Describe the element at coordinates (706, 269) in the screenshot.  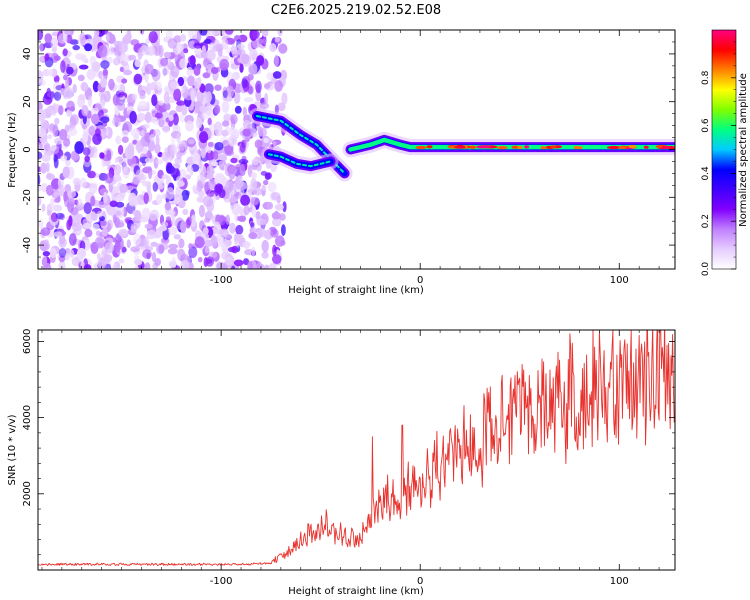
I see `colorbar-tick-label: 0.0` at that location.